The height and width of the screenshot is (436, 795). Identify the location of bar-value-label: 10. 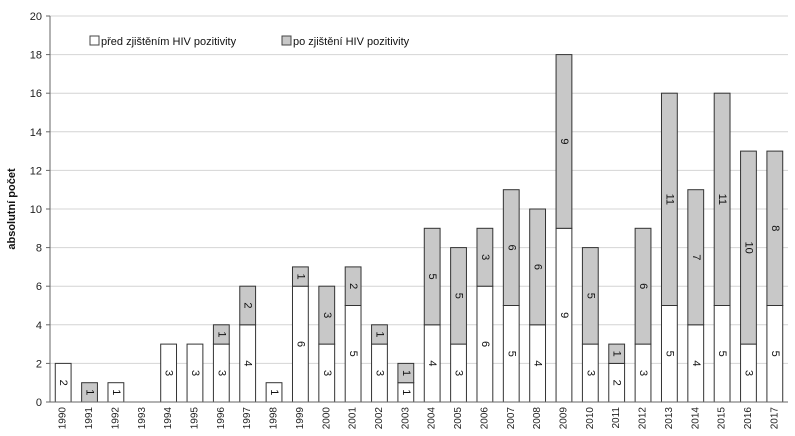
(748, 247).